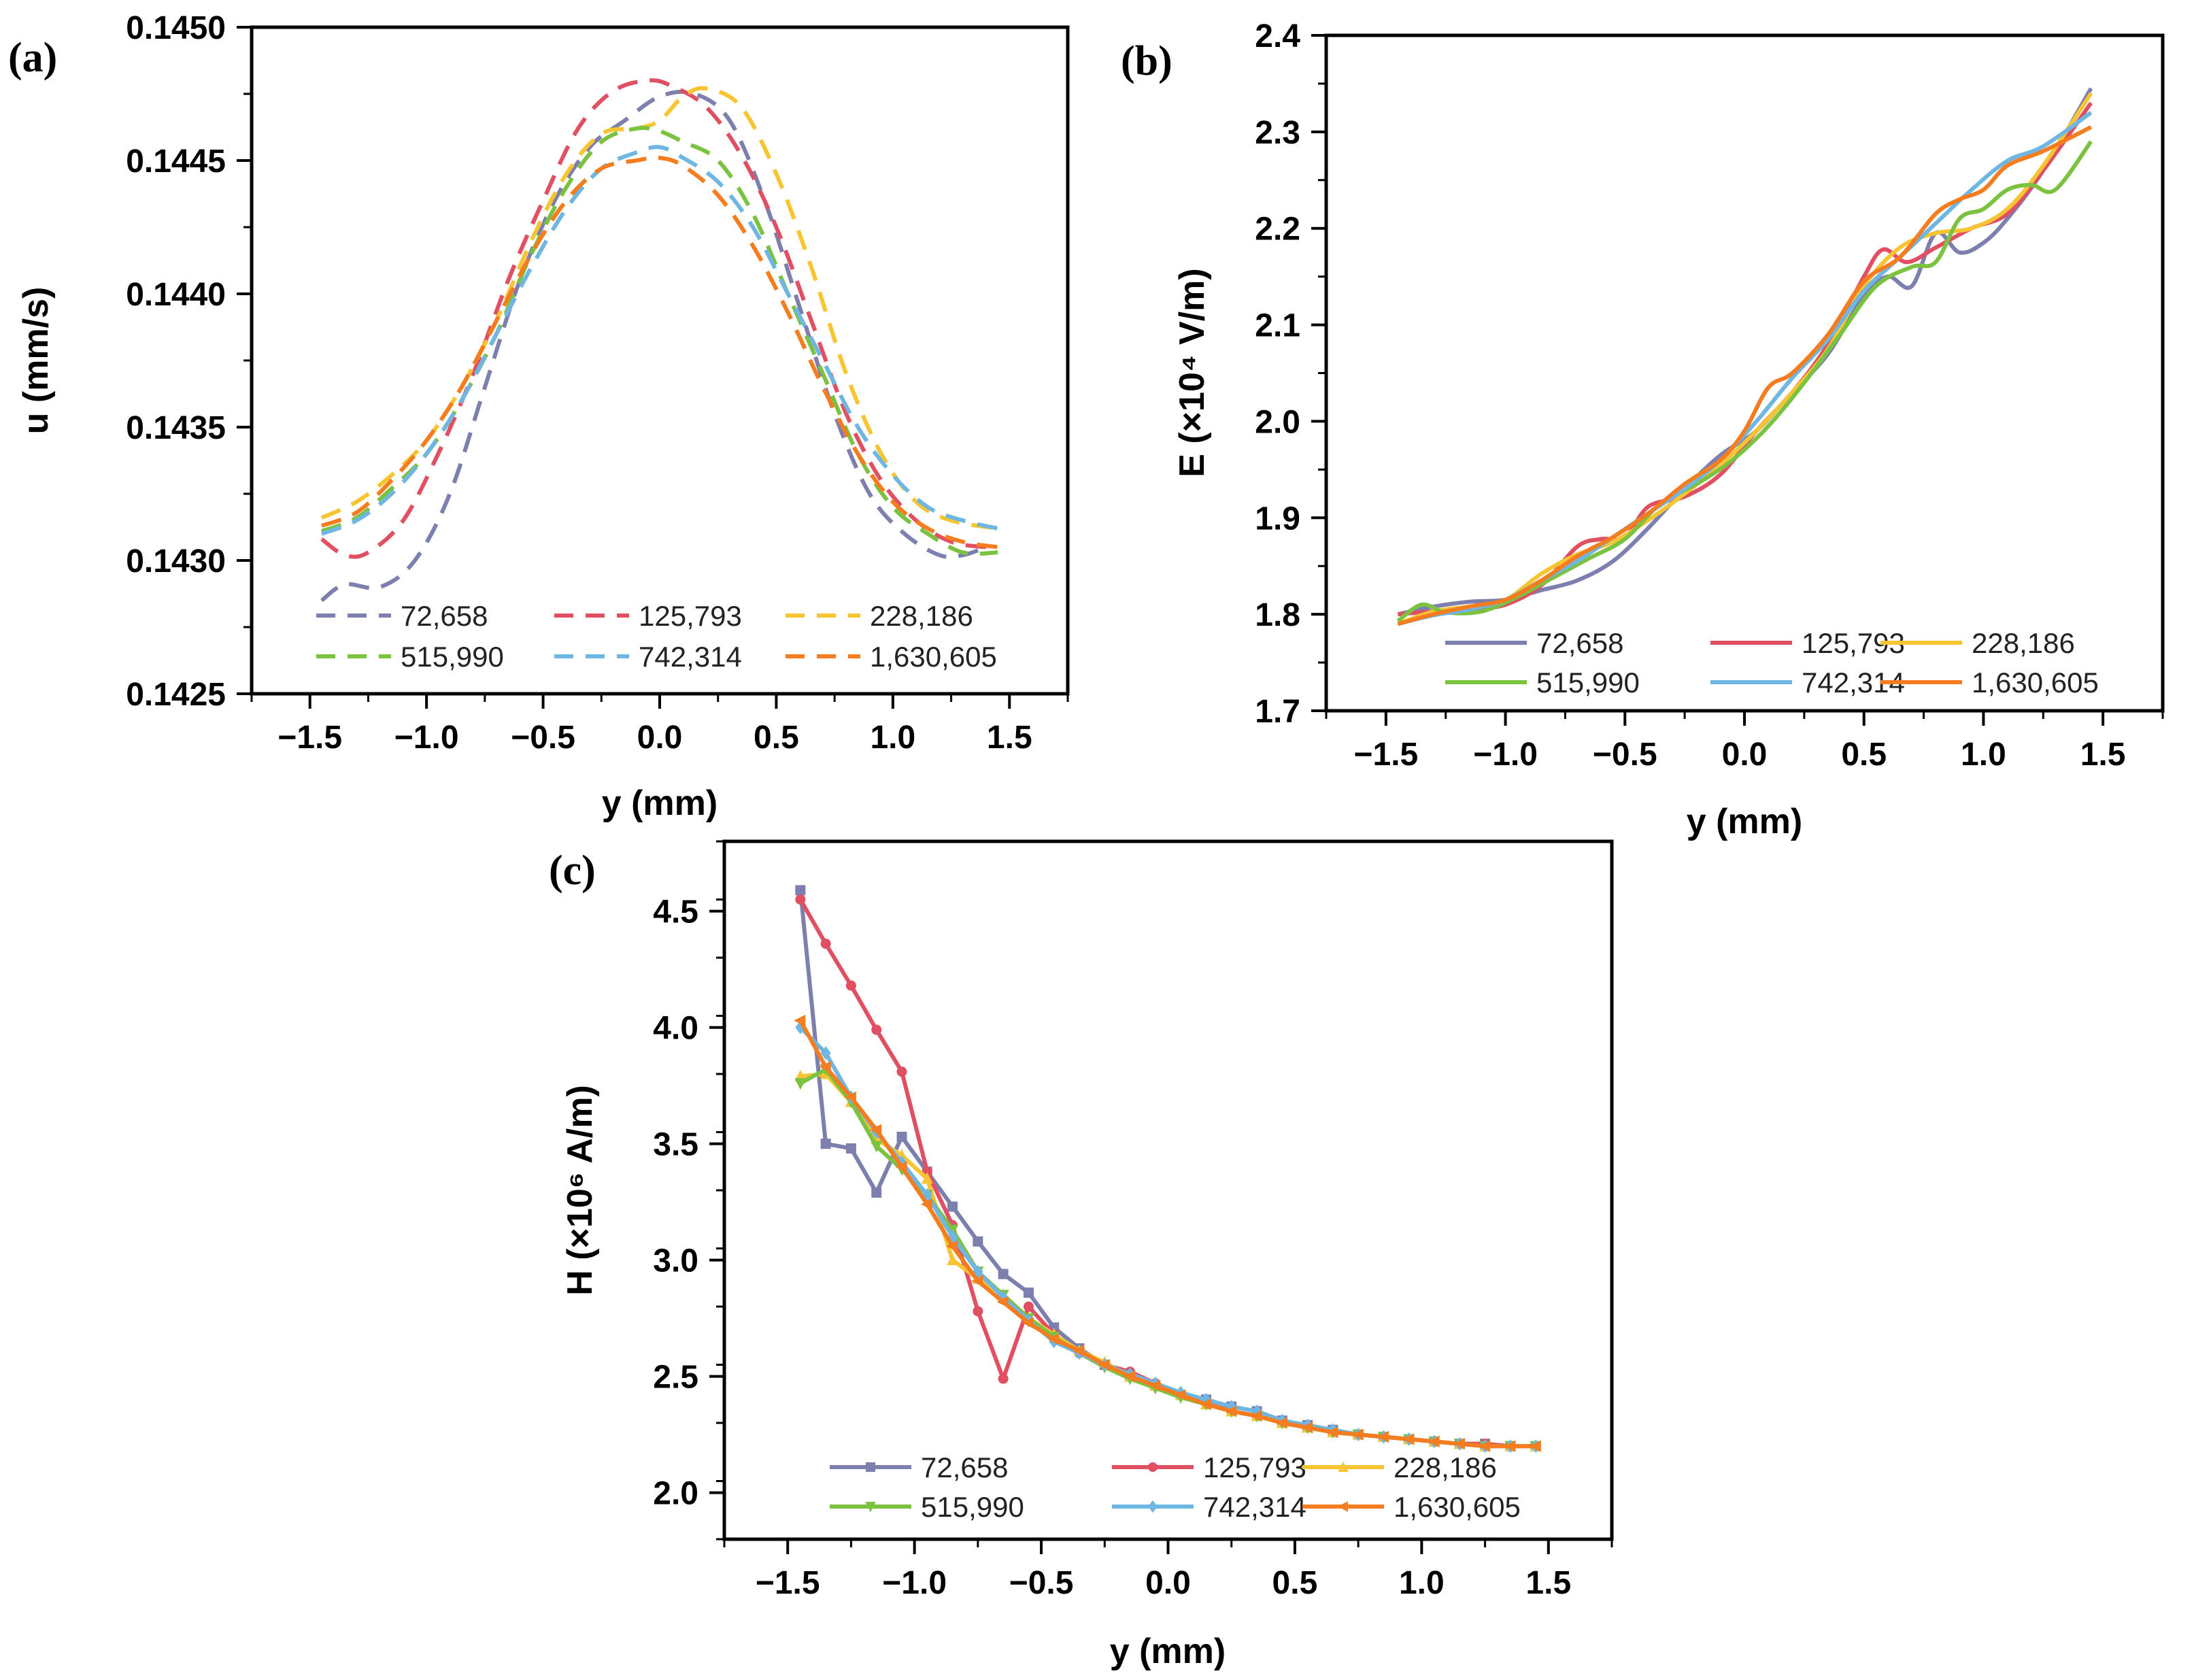 This screenshot has height=1680, width=2211. Describe the element at coordinates (1277, 133) in the screenshot. I see `y-tick-label: 2.3` at that location.